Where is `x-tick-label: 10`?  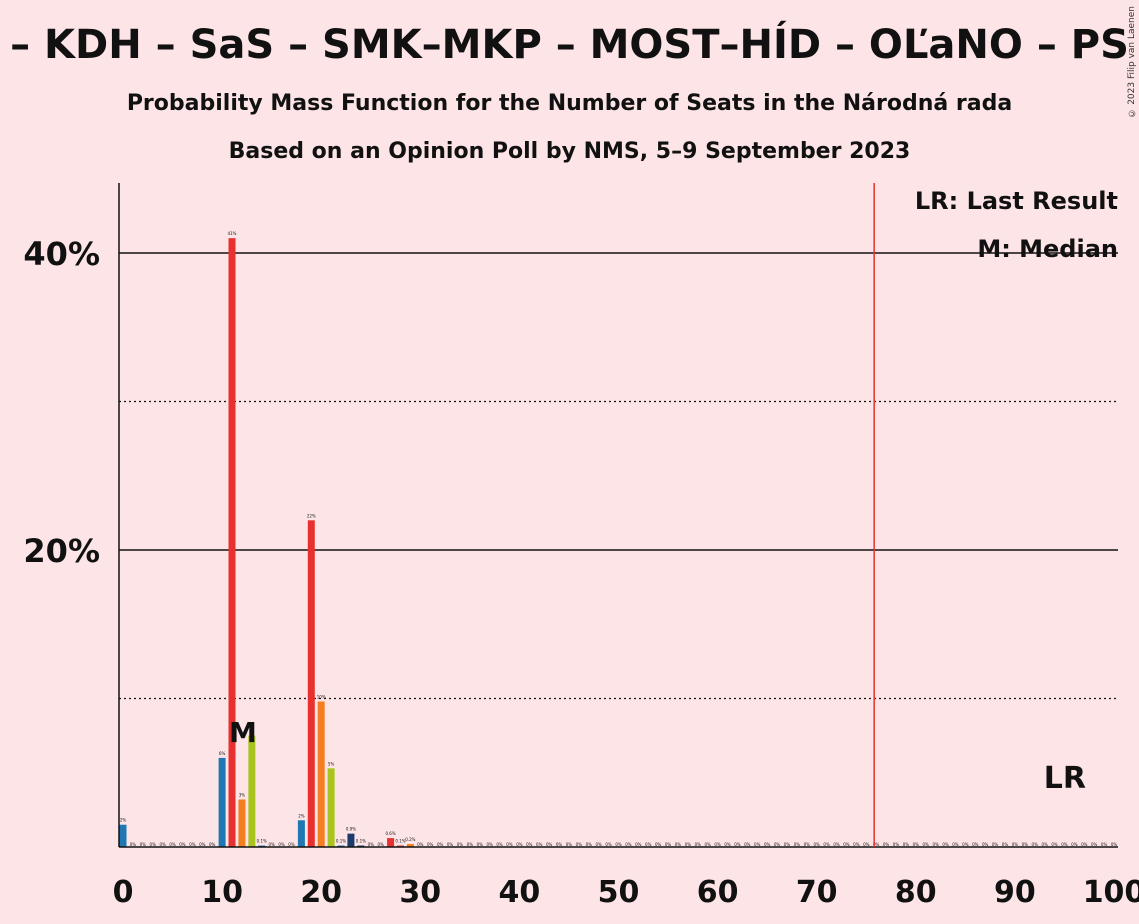
x-tick-label: 10 is located at coordinates (222, 892).